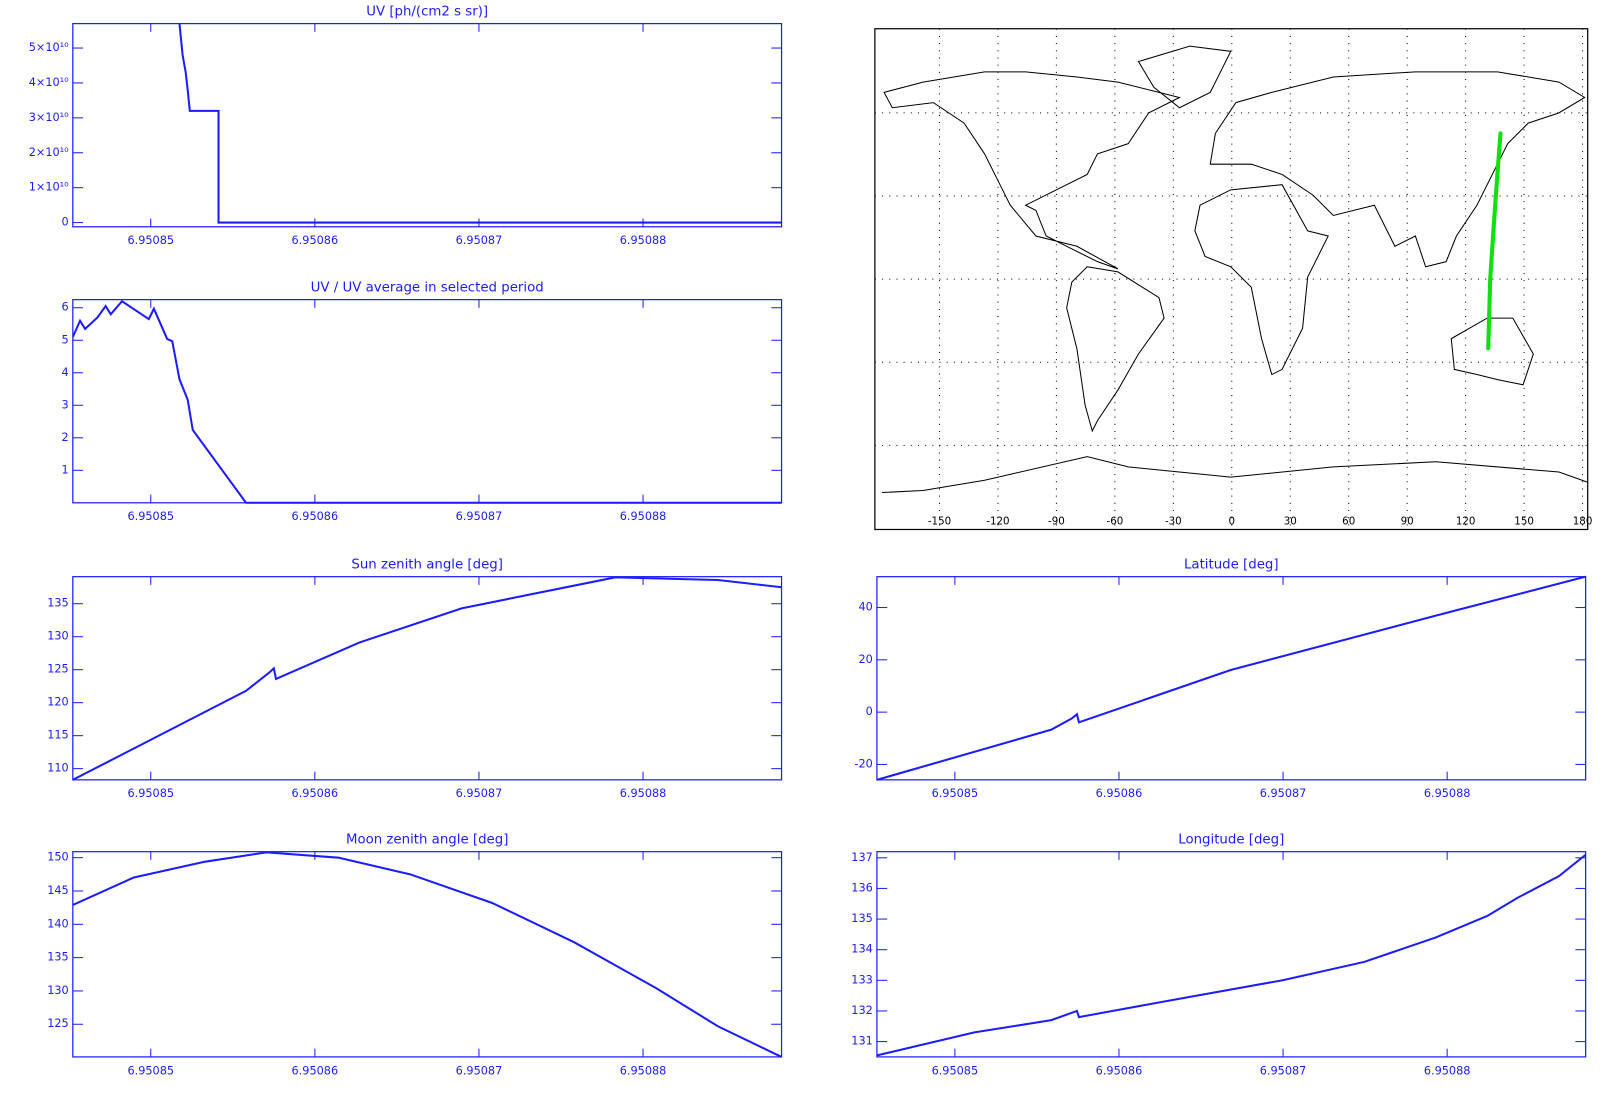  What do you see at coordinates (58, 735) in the screenshot?
I see `y-tick-label: 115` at bounding box center [58, 735].